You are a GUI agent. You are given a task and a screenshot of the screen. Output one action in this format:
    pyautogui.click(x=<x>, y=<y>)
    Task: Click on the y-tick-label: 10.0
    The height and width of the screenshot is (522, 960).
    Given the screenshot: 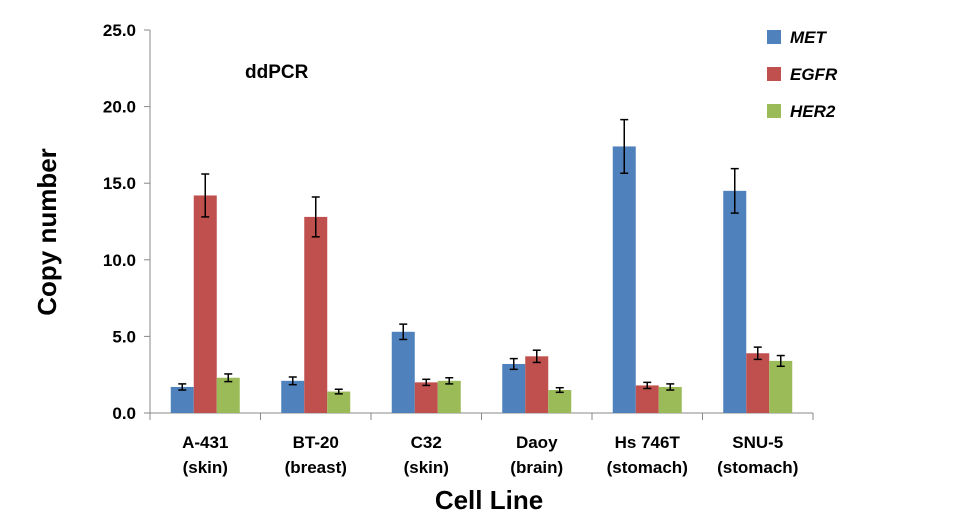 What is the action you would take?
    pyautogui.click(x=119, y=260)
    